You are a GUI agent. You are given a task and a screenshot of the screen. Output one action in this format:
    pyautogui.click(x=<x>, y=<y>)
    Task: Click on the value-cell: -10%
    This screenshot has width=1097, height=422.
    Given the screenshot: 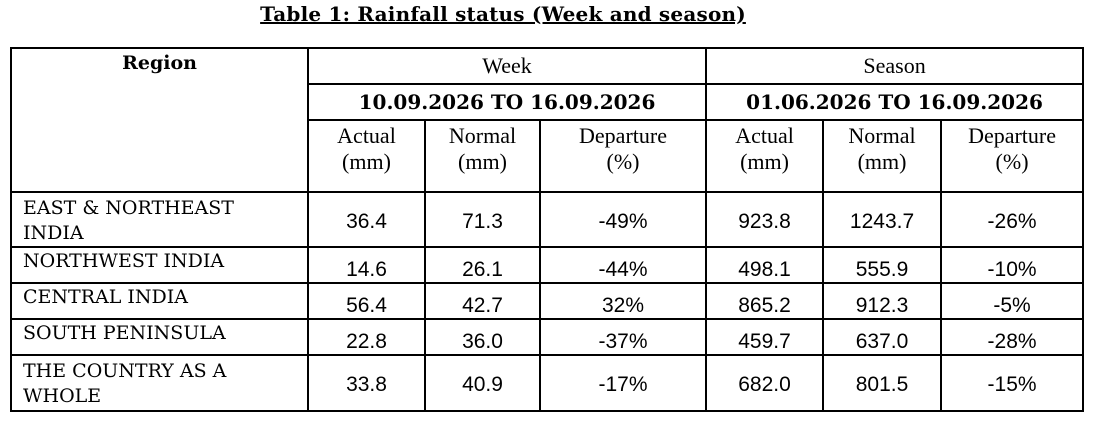 What is the action you would take?
    pyautogui.click(x=1012, y=265)
    